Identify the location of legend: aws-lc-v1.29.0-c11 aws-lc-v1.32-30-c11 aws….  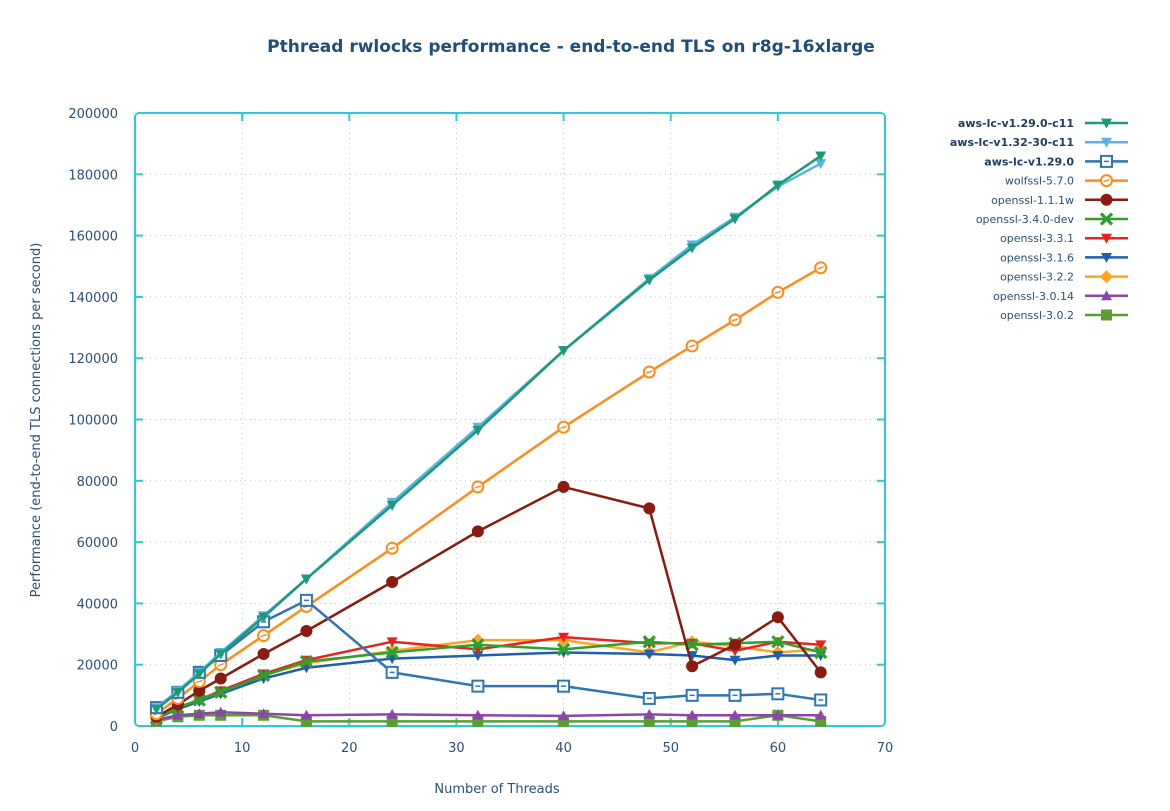
(1039, 219).